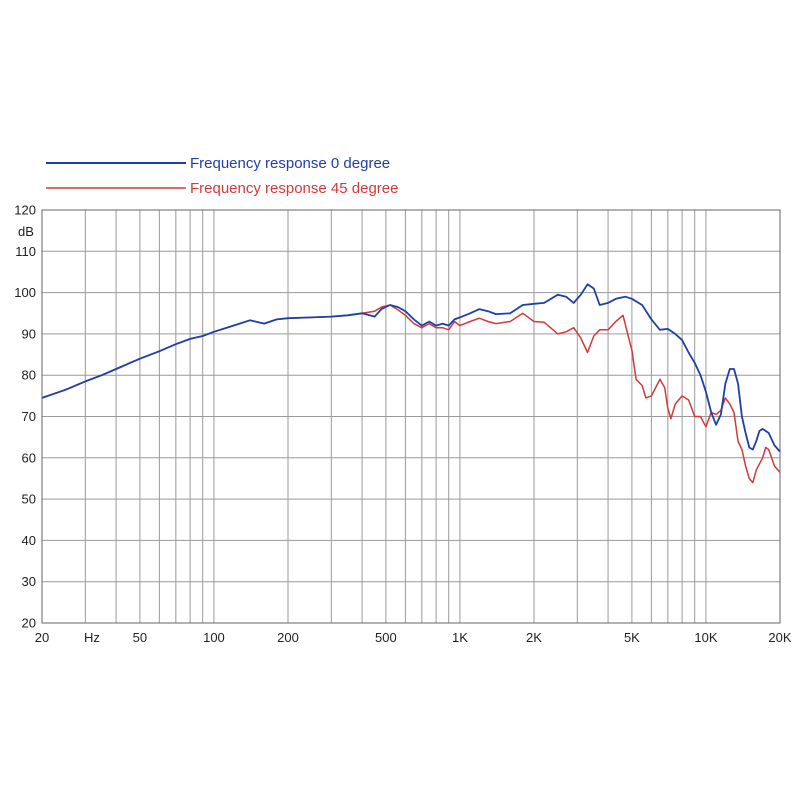  What do you see at coordinates (140, 637) in the screenshot?
I see `x-tick-label: 50` at bounding box center [140, 637].